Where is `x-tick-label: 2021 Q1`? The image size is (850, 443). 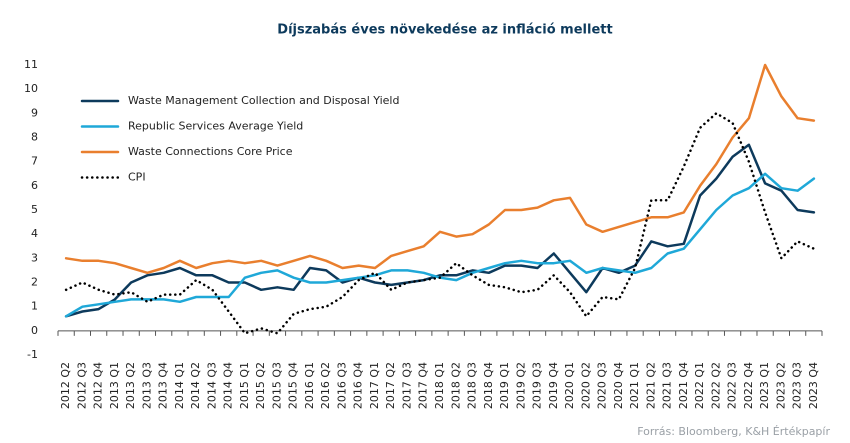 x-tick-label: 2021 Q1 is located at coordinates (634, 385).